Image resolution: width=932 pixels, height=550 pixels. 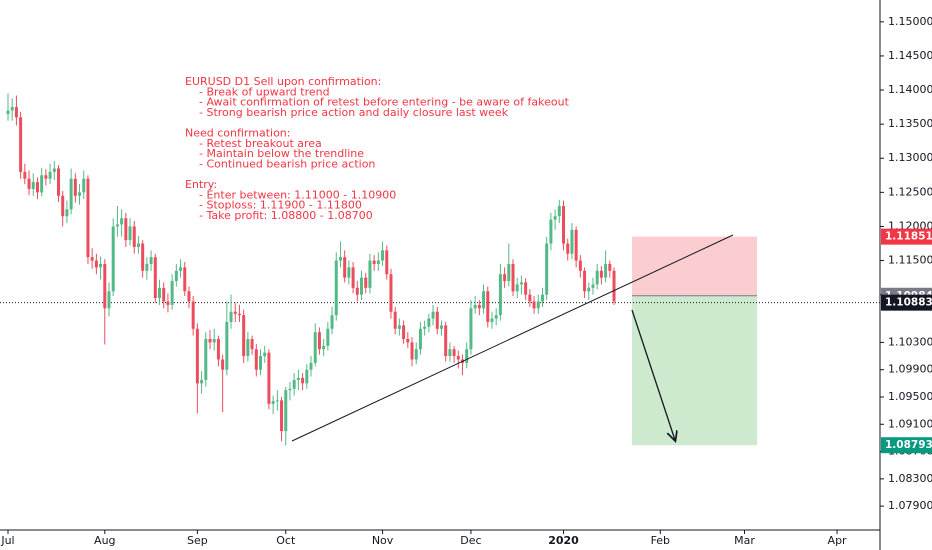 I want to click on note-heading: Need confirmation:, so click(x=237, y=133).